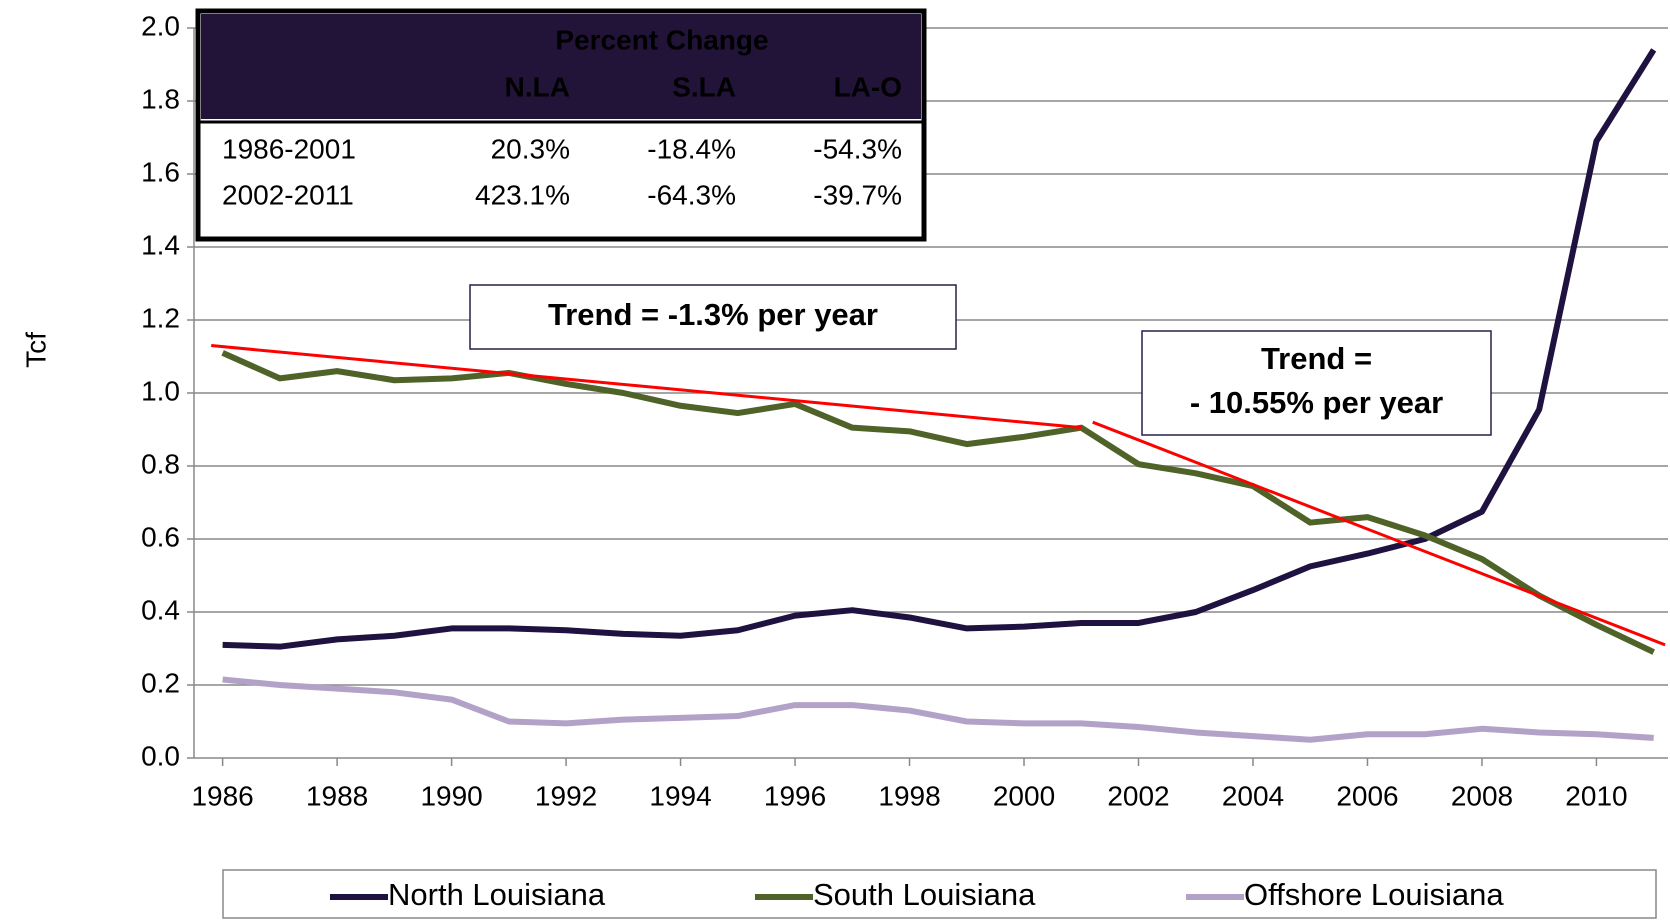  What do you see at coordinates (691, 148) in the screenshot?
I see `table-cell: -18.4%` at bounding box center [691, 148].